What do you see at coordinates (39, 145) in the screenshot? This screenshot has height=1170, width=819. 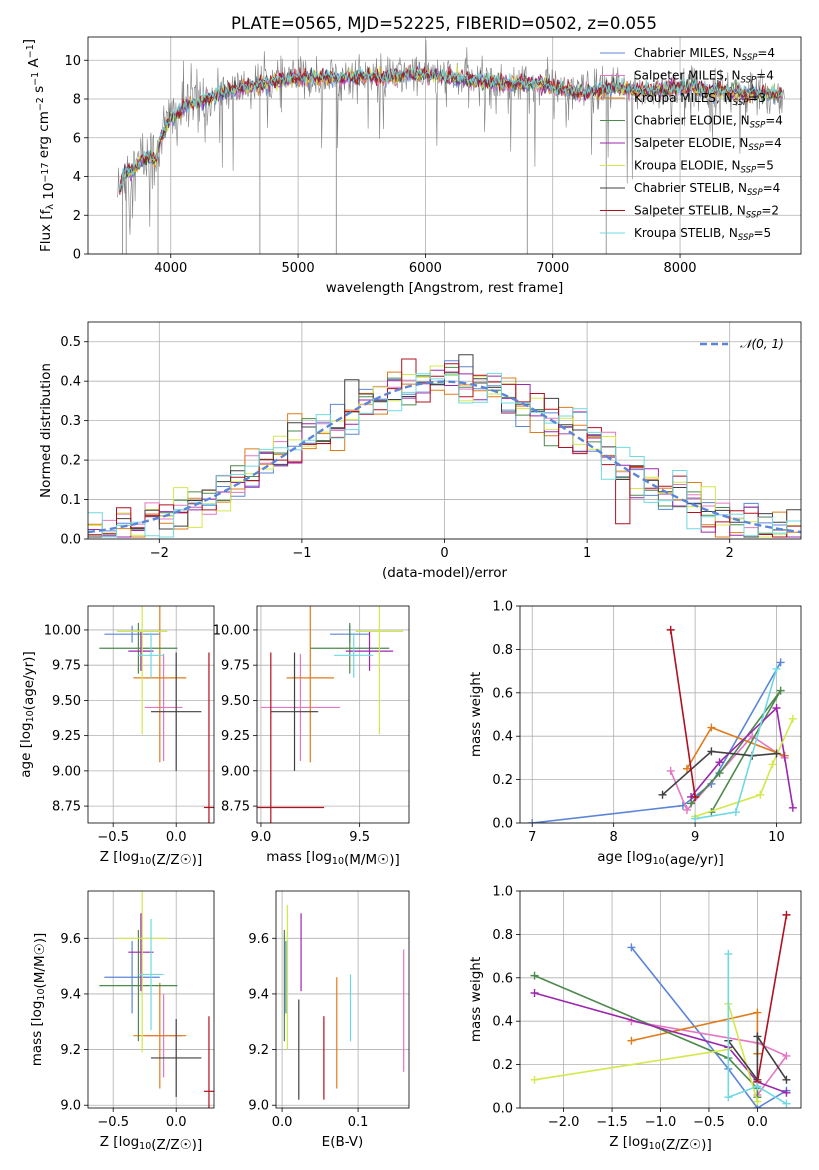 I see `spectrum-ylabel: Flux [fλ 10−17 erg cm−2 s−1 A−1]` at bounding box center [39, 145].